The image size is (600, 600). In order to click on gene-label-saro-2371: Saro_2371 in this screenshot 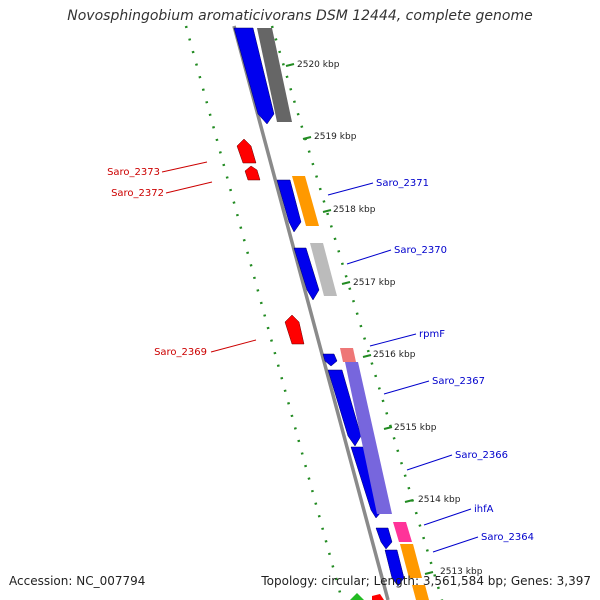, I will do `click(402, 183)`.